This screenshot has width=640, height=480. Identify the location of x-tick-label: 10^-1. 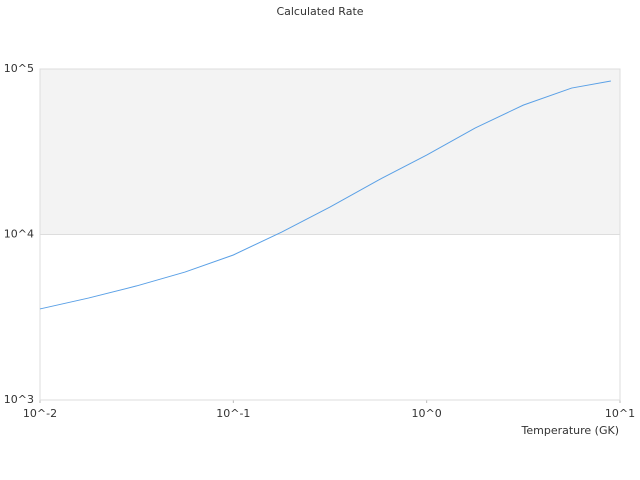
(233, 413).